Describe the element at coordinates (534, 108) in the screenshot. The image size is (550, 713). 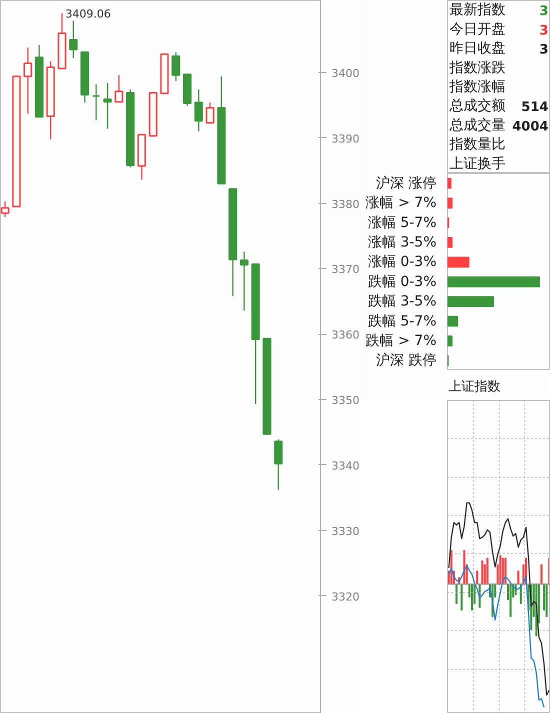
I see `text: 514` at that location.